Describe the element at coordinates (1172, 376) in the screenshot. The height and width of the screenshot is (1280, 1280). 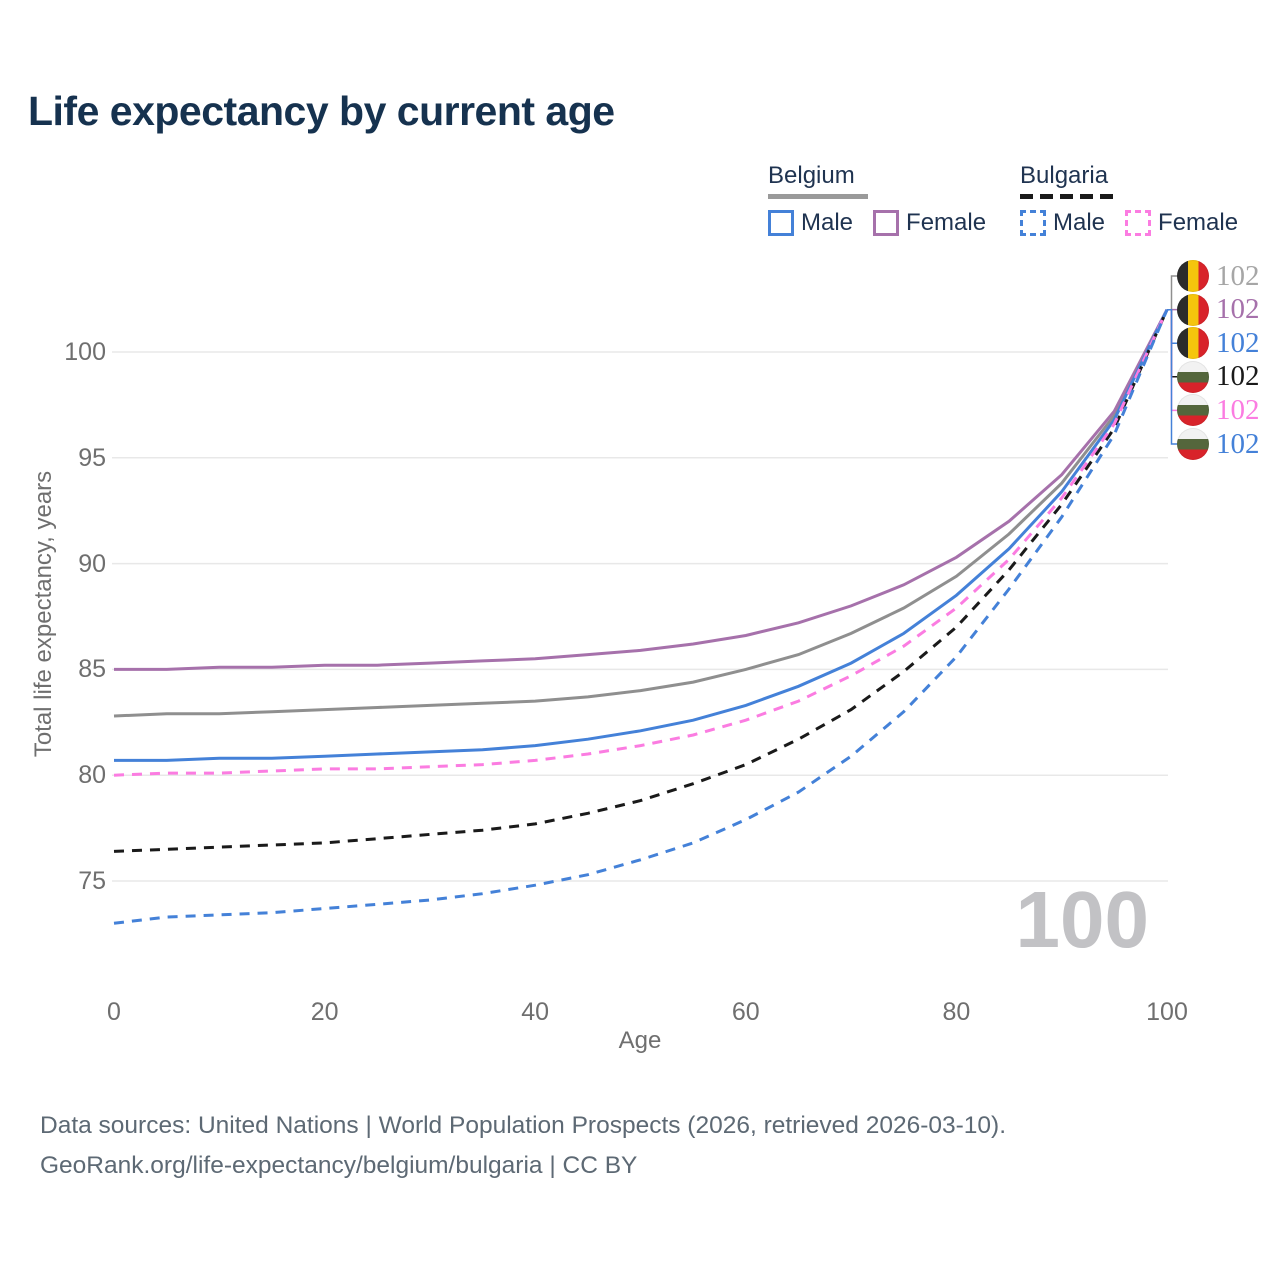
I see `end-label-connector-bulgaria-male` at that location.